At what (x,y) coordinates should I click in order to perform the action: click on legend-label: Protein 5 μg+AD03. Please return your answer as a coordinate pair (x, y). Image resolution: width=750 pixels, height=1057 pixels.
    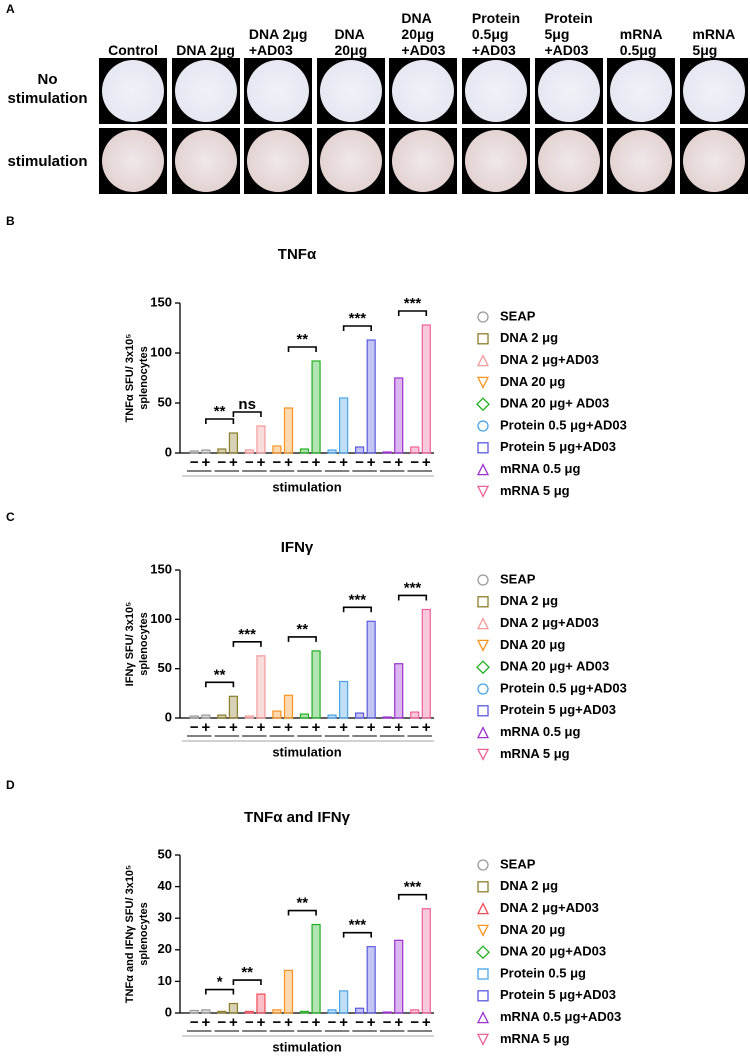
    Looking at the image, I should click on (558, 446).